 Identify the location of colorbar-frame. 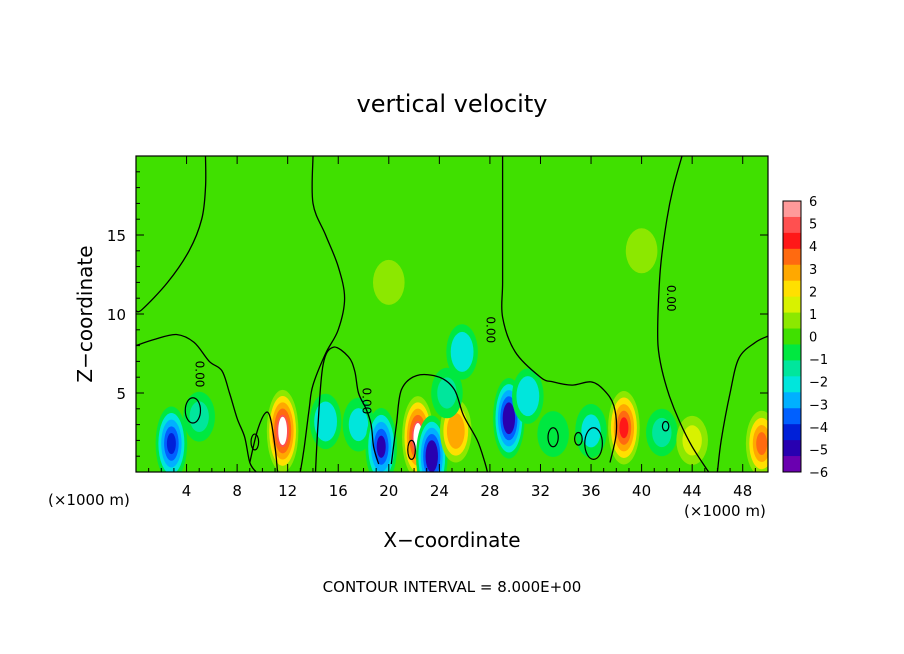
(792, 336).